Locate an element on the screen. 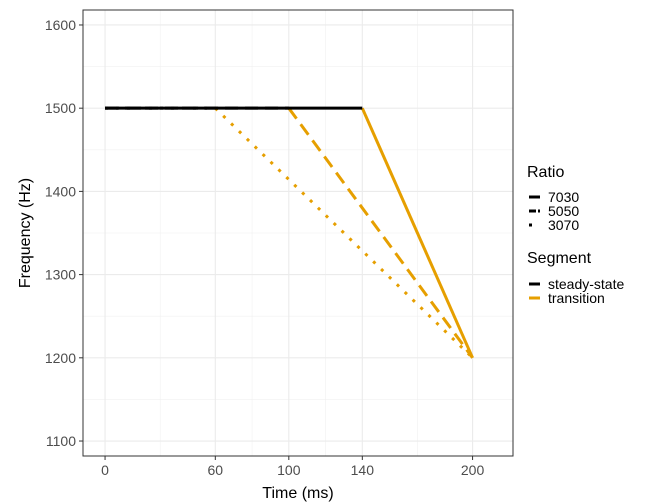 This screenshot has height=504, width=656. y-tick-label: 1100 is located at coordinates (61, 441).